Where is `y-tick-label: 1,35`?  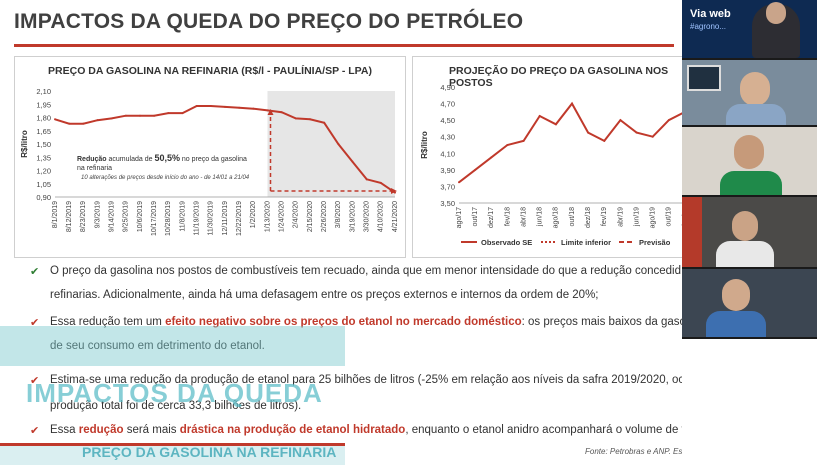
y-tick-label: 1,35 is located at coordinates (43, 157).